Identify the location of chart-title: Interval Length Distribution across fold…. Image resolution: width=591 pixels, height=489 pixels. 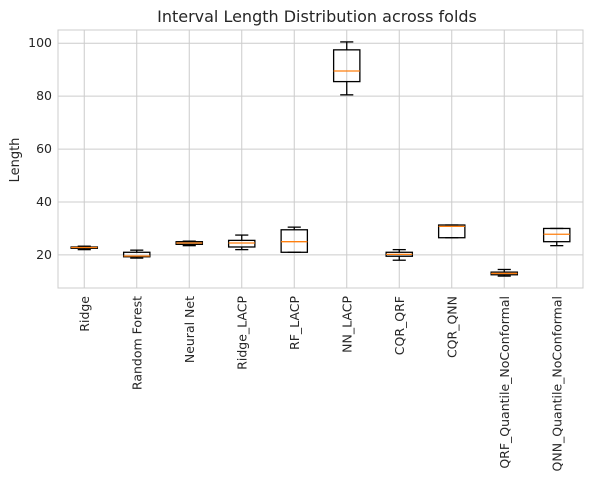
(317, 16).